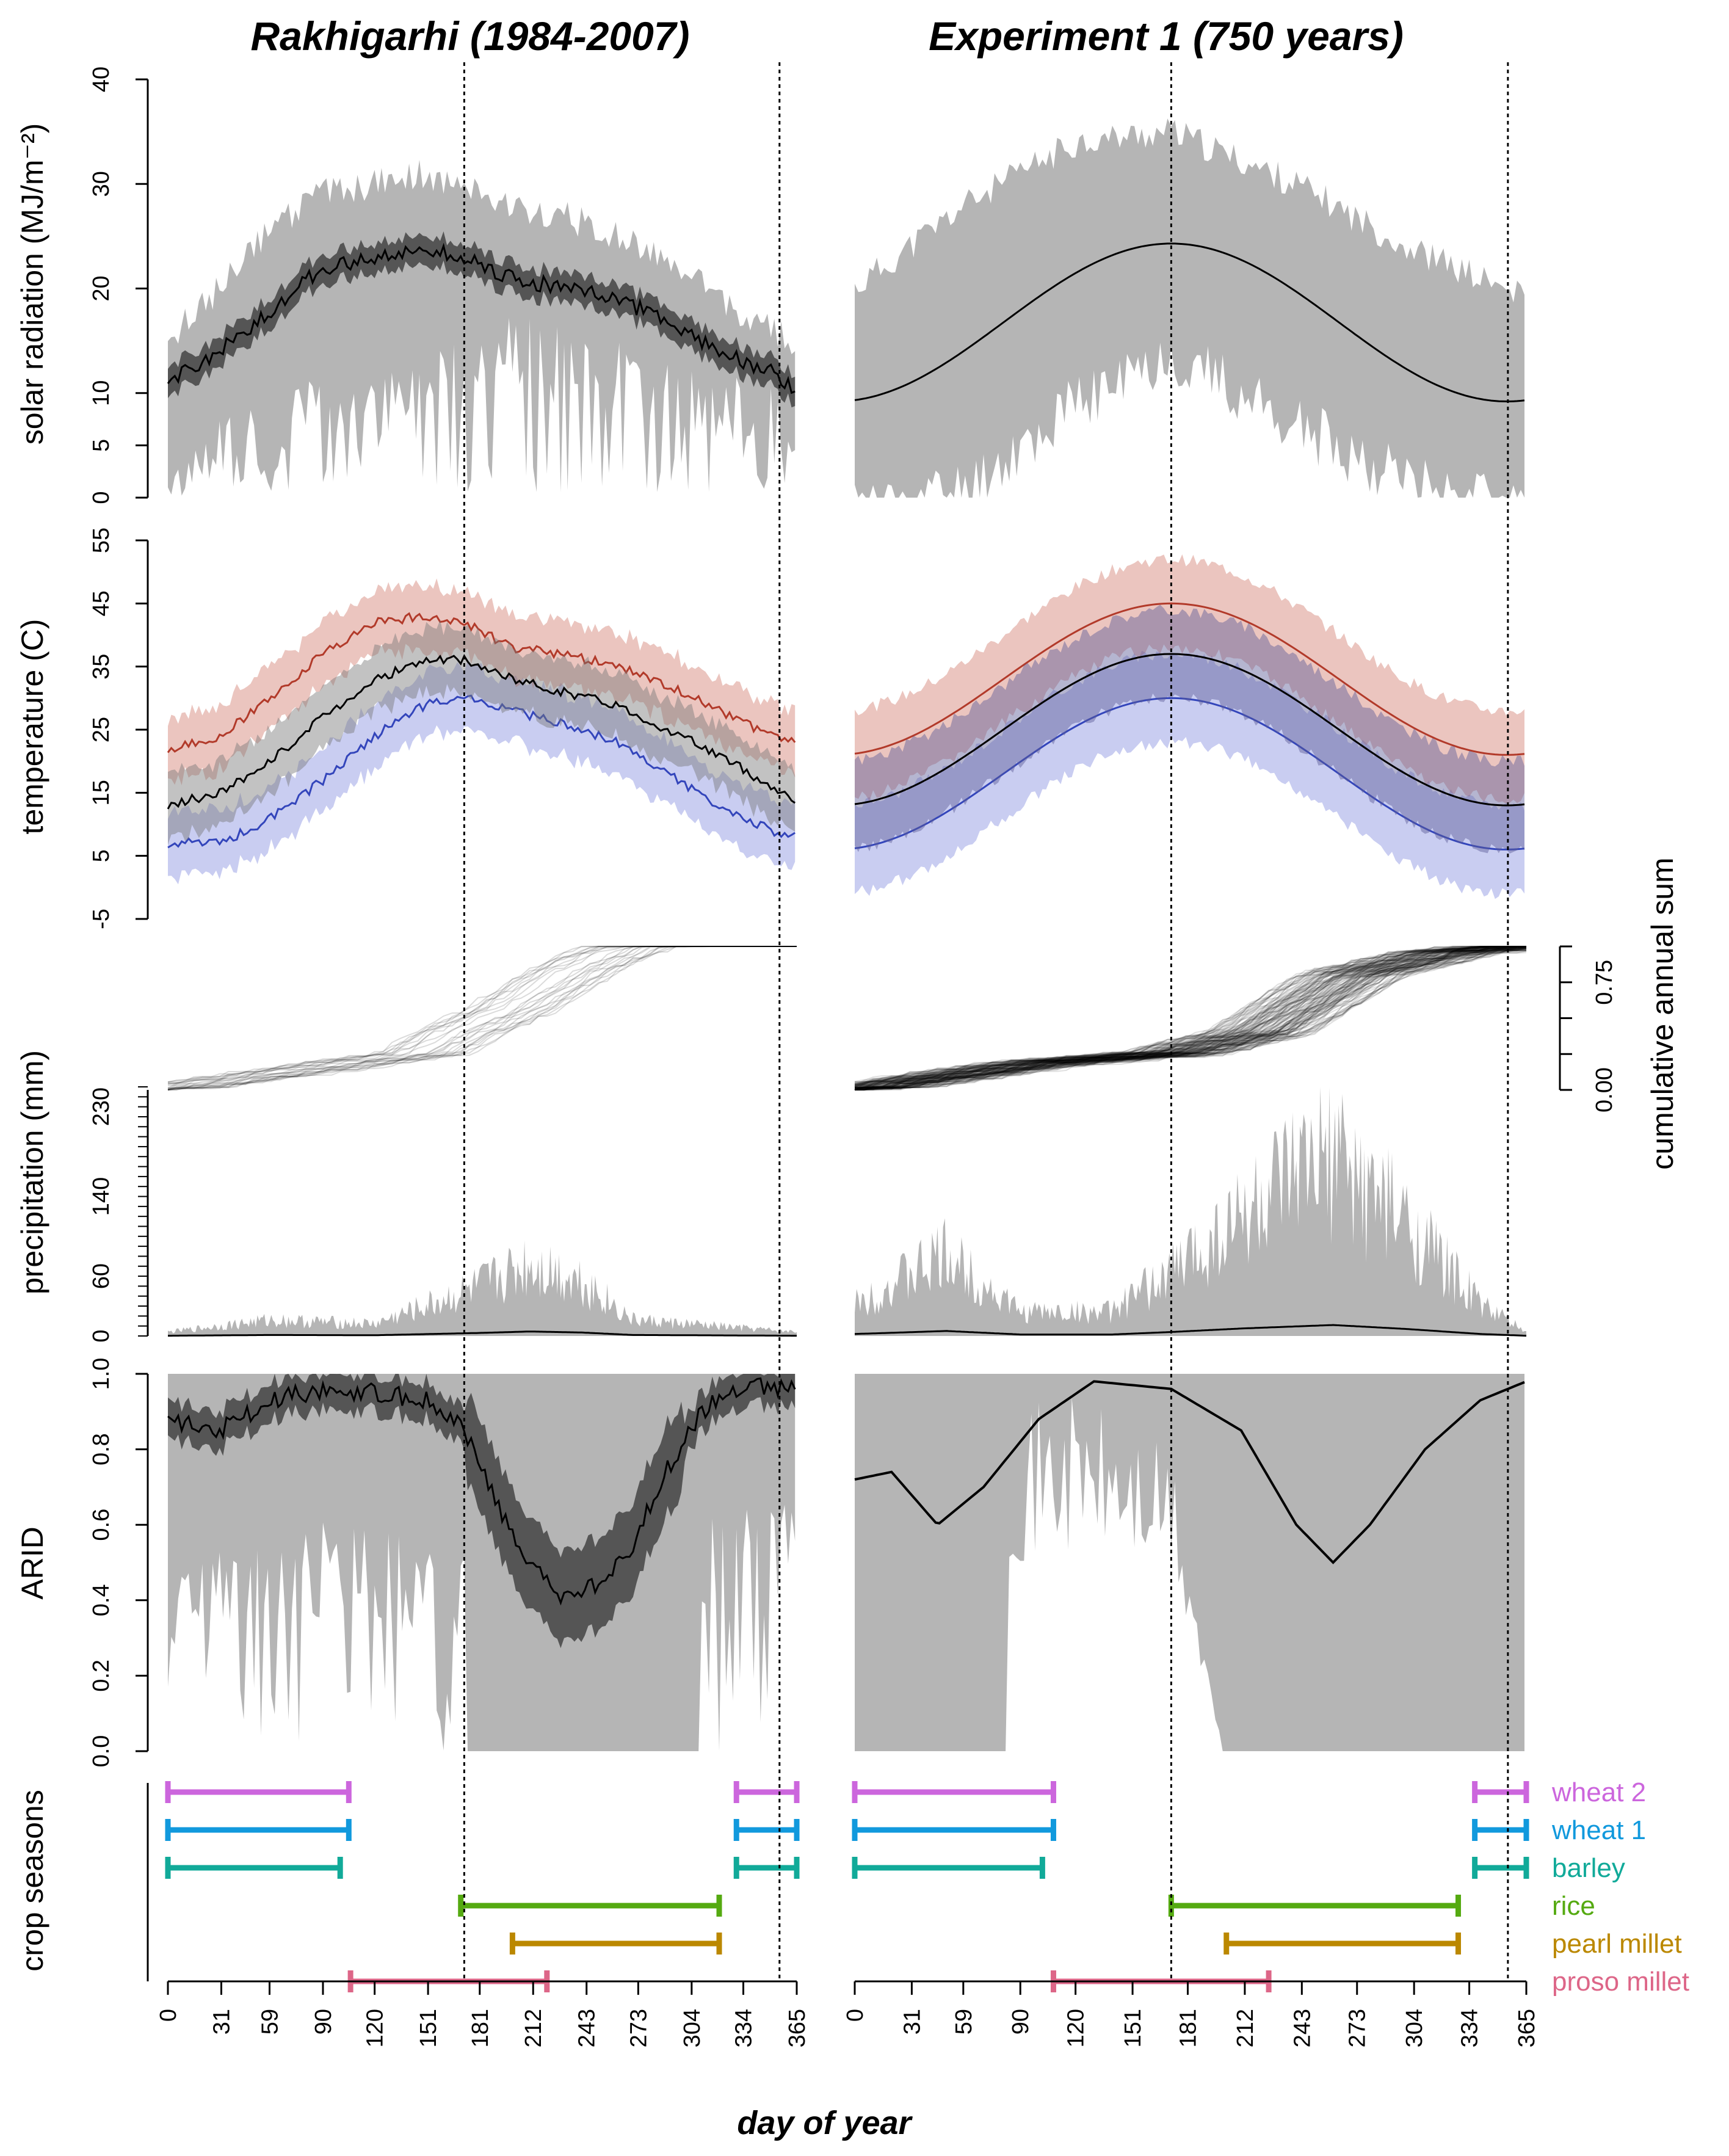 This screenshot has width=1729, height=2156. What do you see at coordinates (32, 1172) in the screenshot?
I see `ylabel-precipitation: precipitation (mm)` at bounding box center [32, 1172].